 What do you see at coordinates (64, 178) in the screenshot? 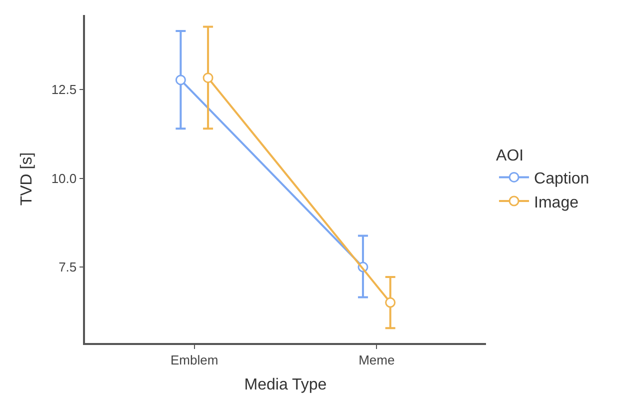
I see `y-tick-label: 10.0` at bounding box center [64, 178].